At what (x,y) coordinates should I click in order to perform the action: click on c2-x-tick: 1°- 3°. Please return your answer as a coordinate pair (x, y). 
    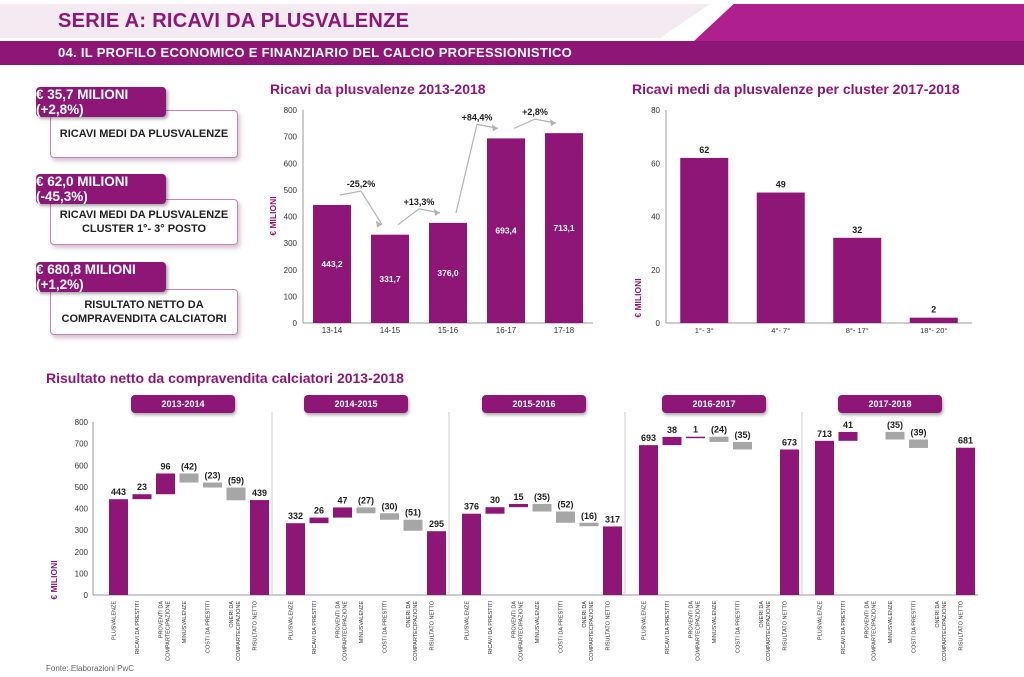
    Looking at the image, I should click on (704, 330).